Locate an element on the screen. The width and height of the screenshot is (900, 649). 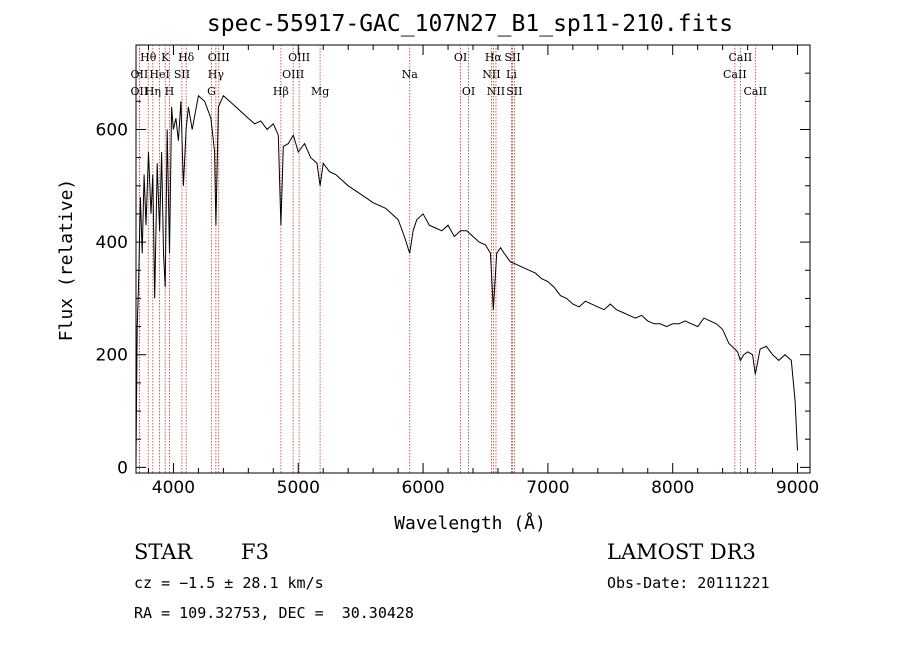
object-class: STAR is located at coordinates (163, 552).